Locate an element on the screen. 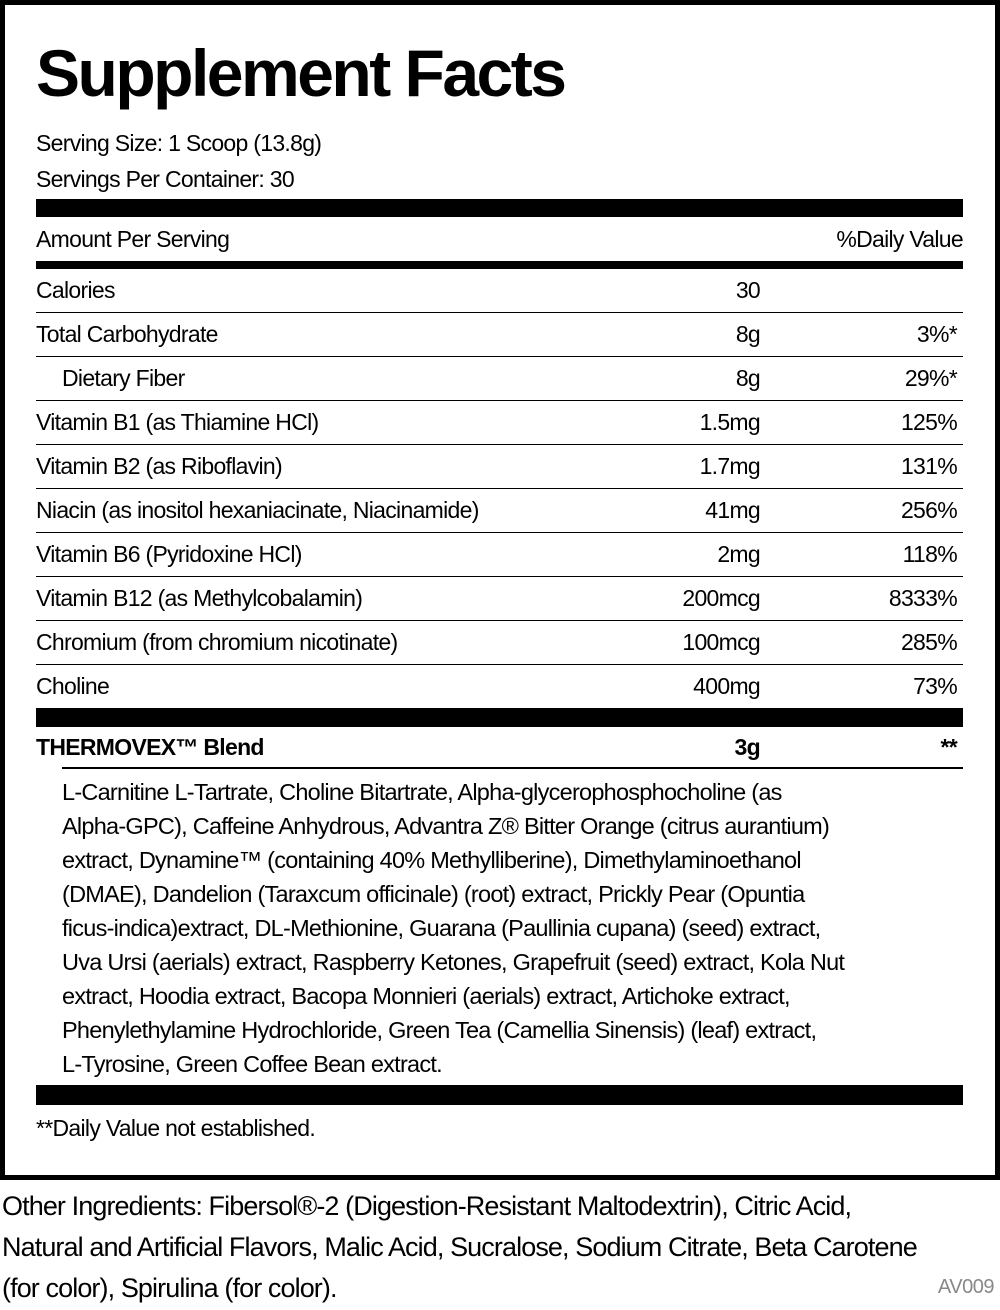 The image size is (1000, 1310). nutrient-name: Chromium (from chromium nicotinate) is located at coordinates (217, 642).